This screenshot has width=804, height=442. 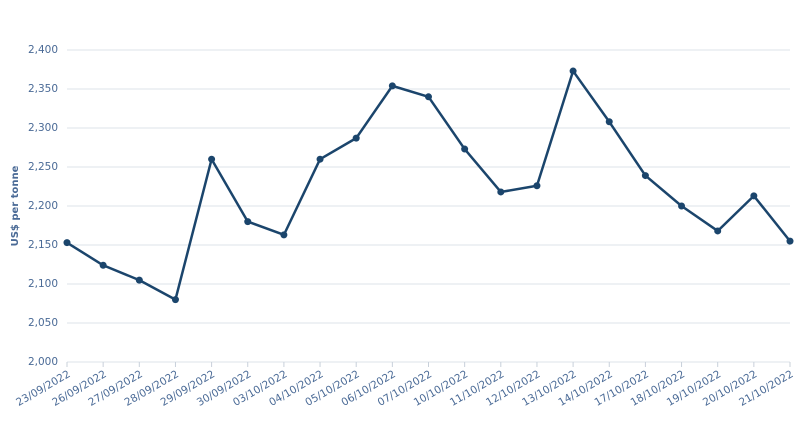 What do you see at coordinates (43, 89) in the screenshot?
I see `y-tick-label: 2,350` at bounding box center [43, 89].